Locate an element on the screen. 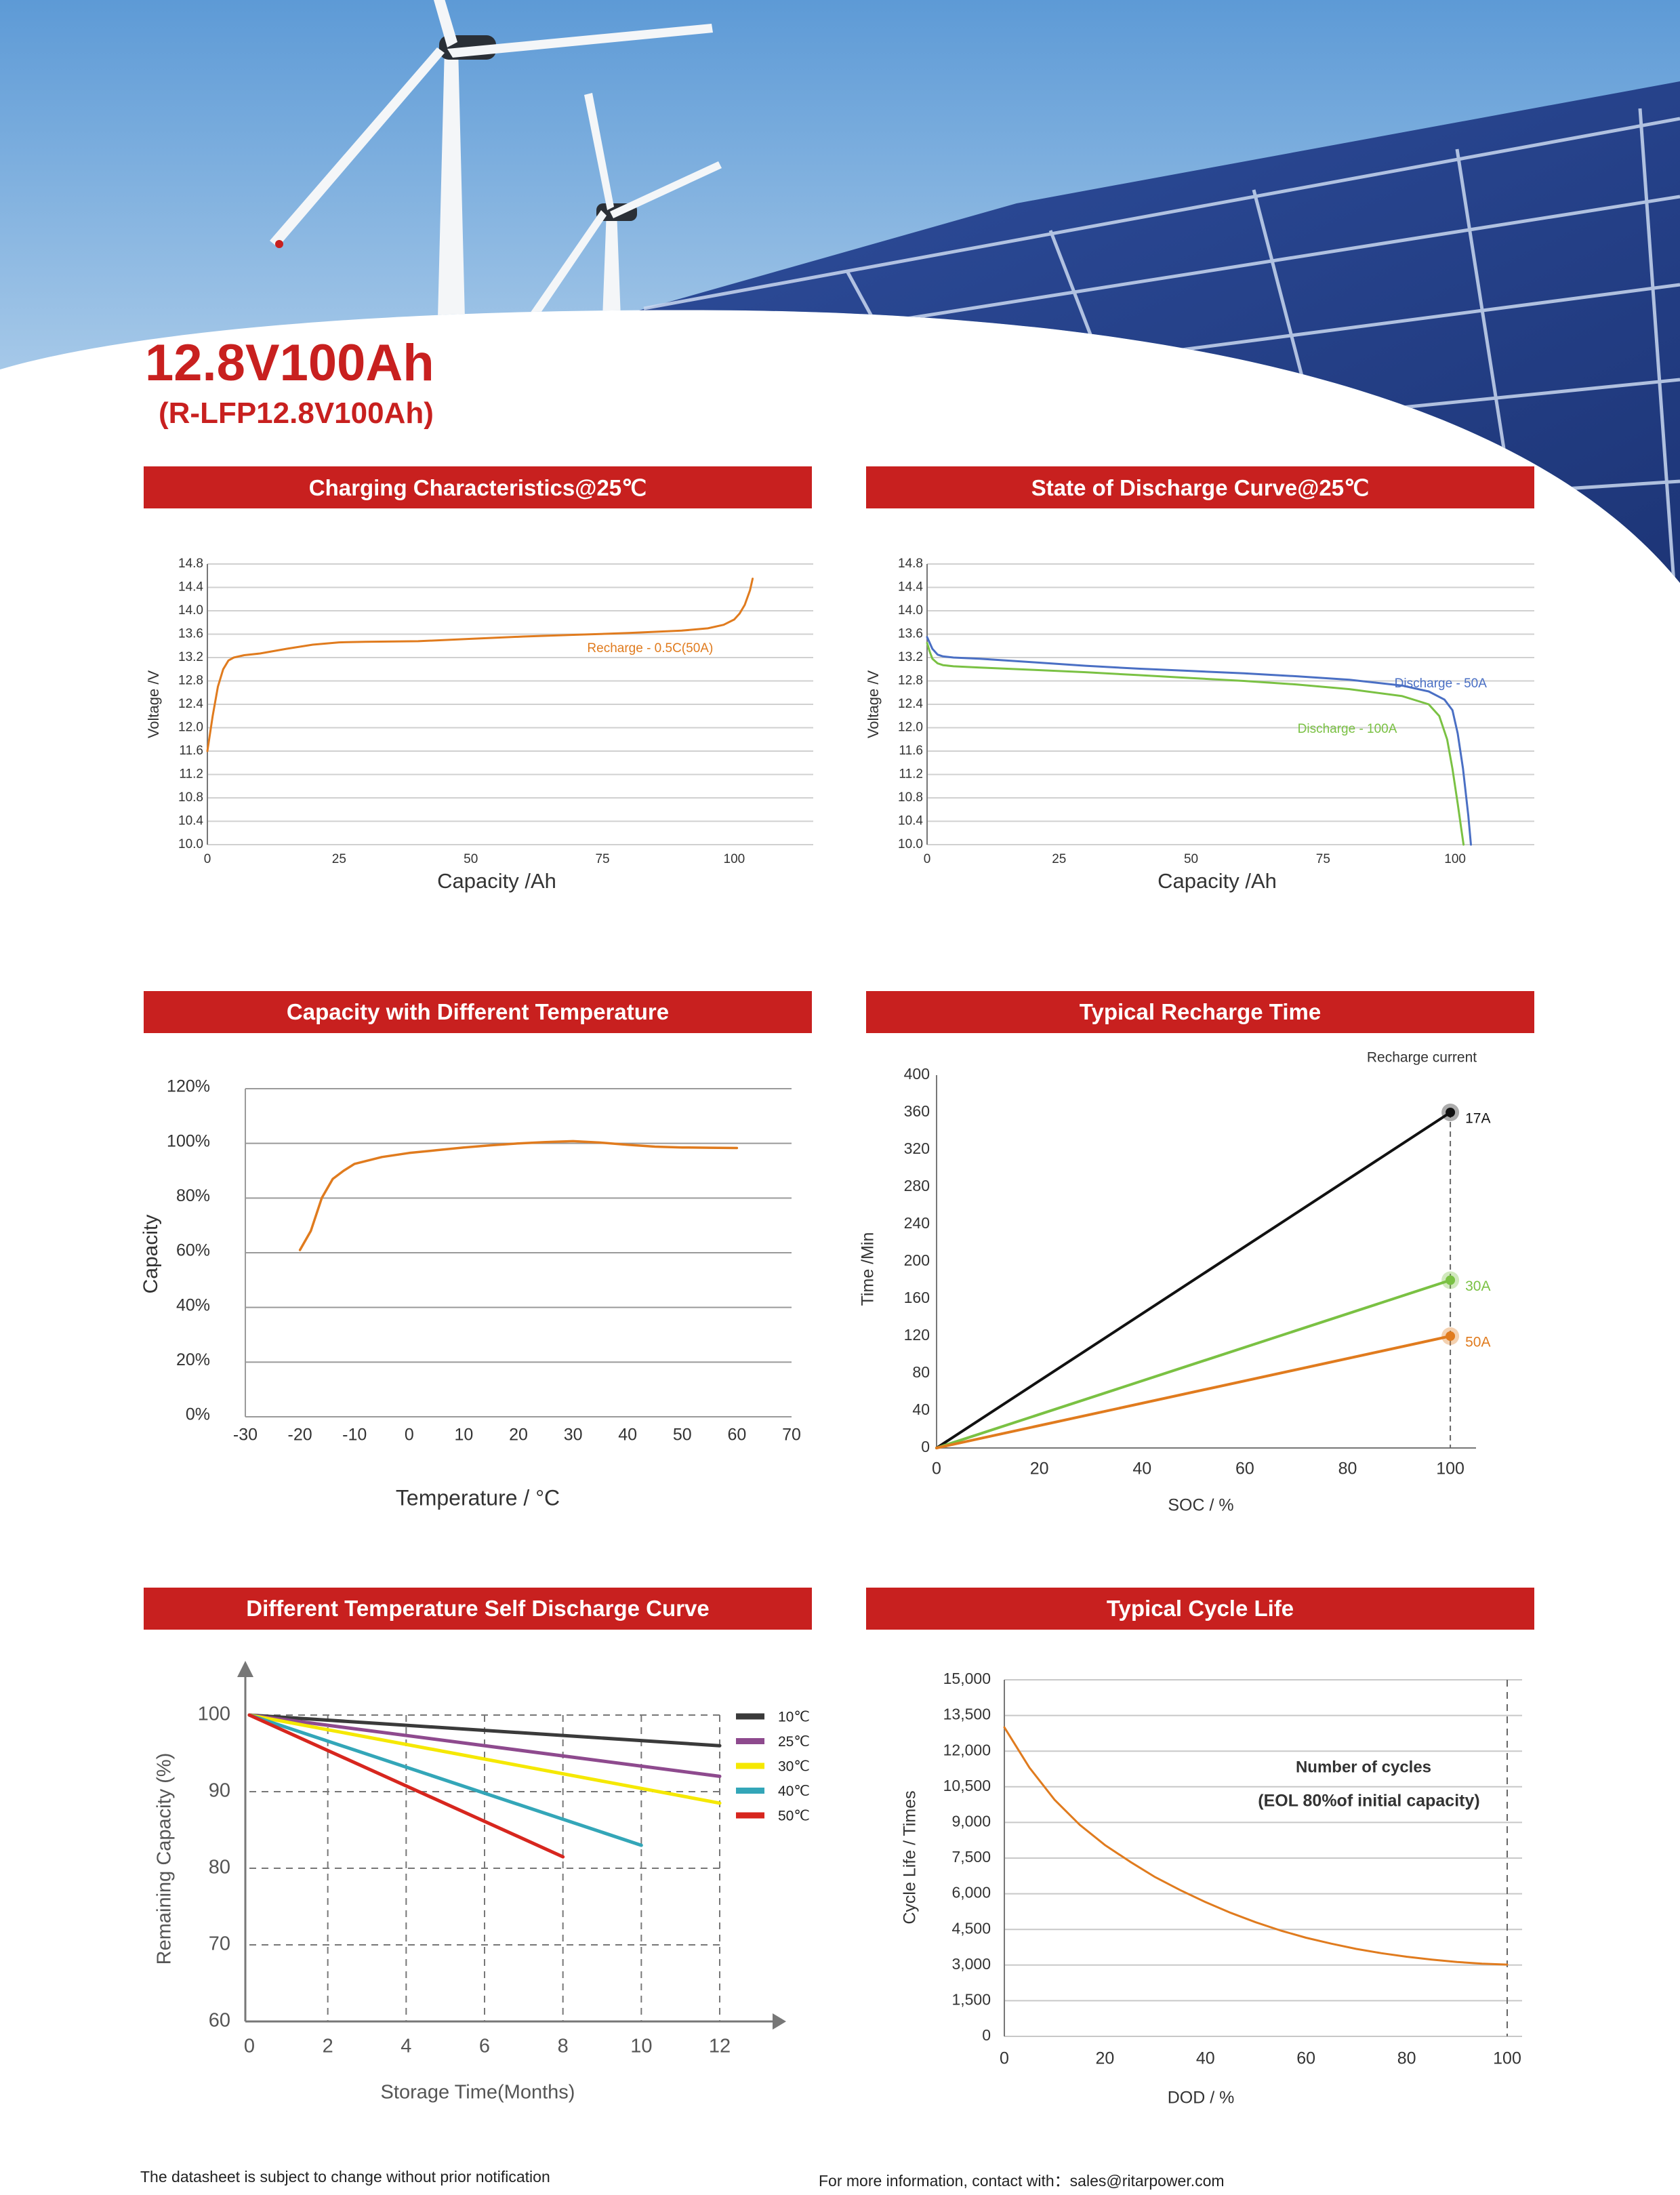 The height and width of the screenshot is (2195, 1680). y-tick-label: 80 is located at coordinates (921, 1372).